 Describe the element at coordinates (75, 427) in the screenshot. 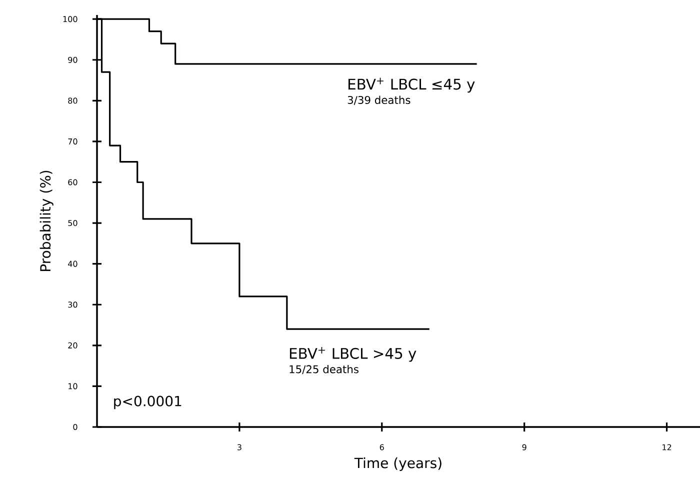

I see `y-tick-label: 0` at that location.